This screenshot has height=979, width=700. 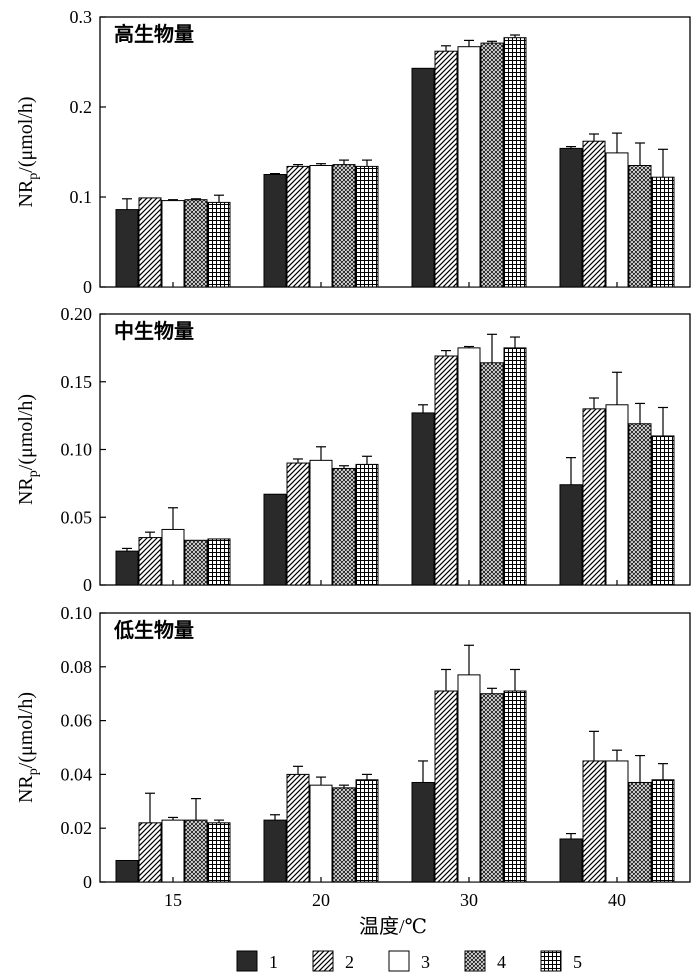 What do you see at coordinates (77, 774) in the screenshot?
I see `y-tick-label: 0.04` at bounding box center [77, 774].